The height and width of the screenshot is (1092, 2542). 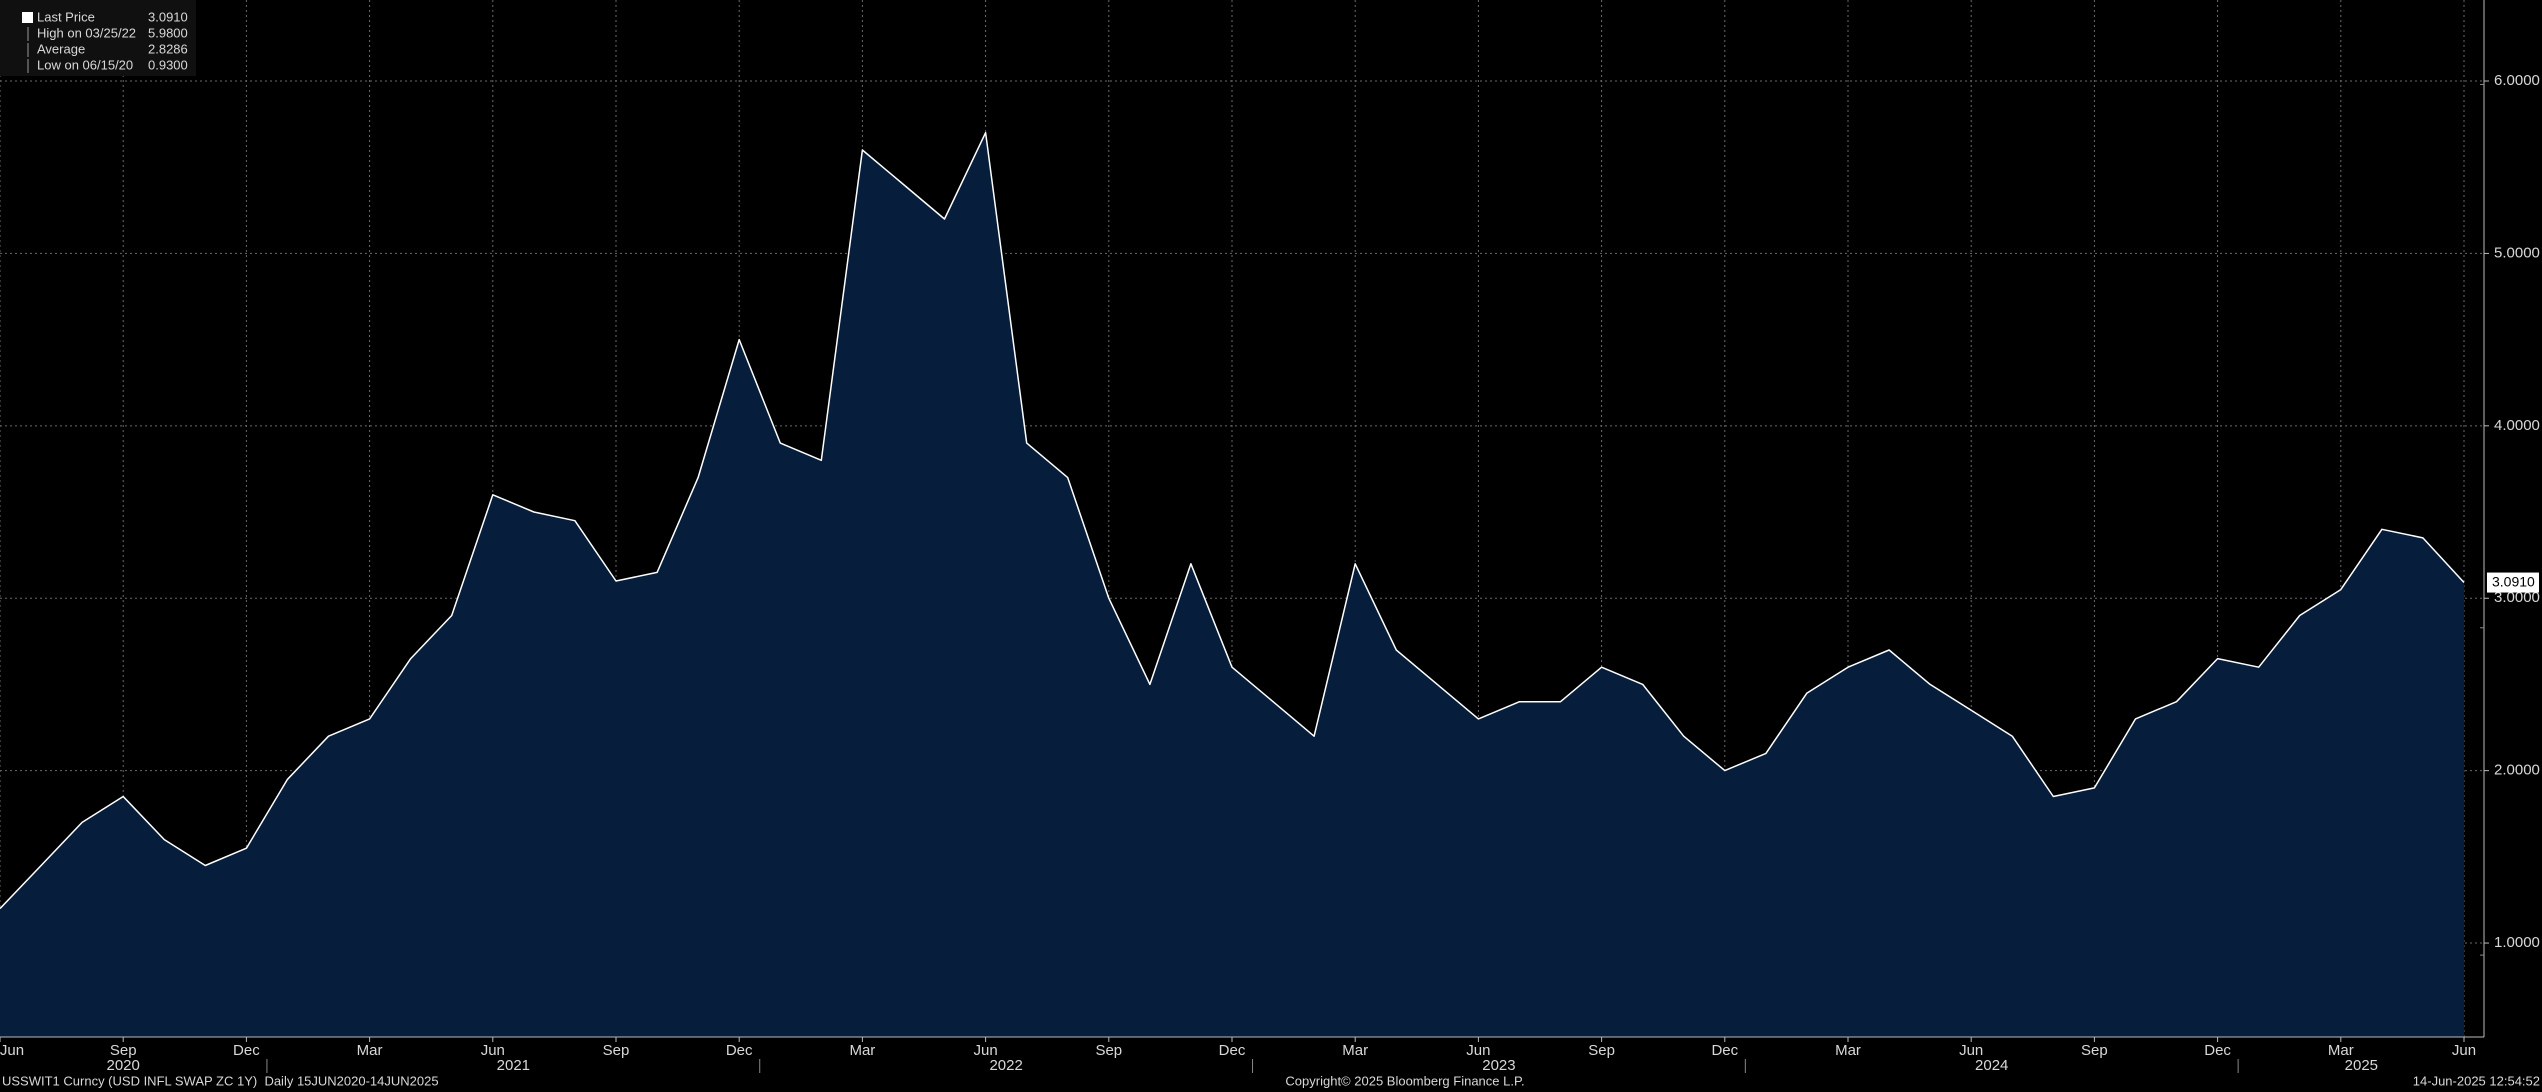 What do you see at coordinates (168, 64) in the screenshot?
I see `legend-value: 0.9300` at bounding box center [168, 64].